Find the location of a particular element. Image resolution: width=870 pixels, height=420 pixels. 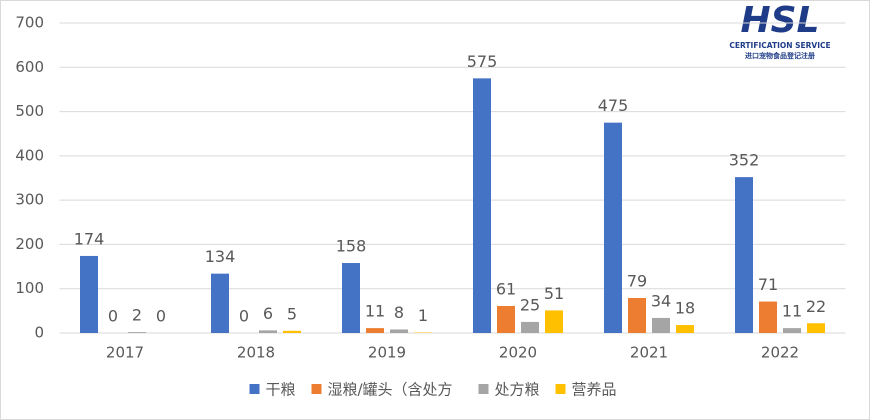

logo-subtitle: CERTIFICATION SERVICE is located at coordinates (779, 45).